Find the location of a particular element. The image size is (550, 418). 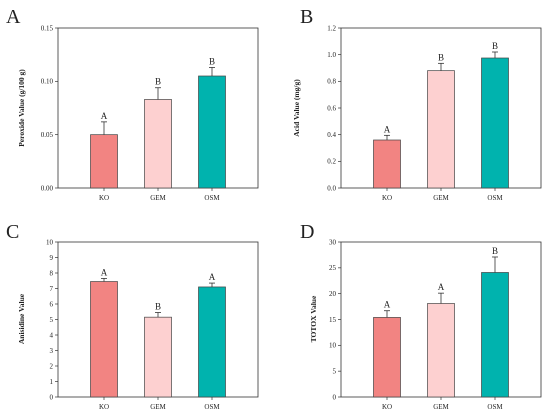

significance-letter-c-gem: B is located at coordinates (158, 307).